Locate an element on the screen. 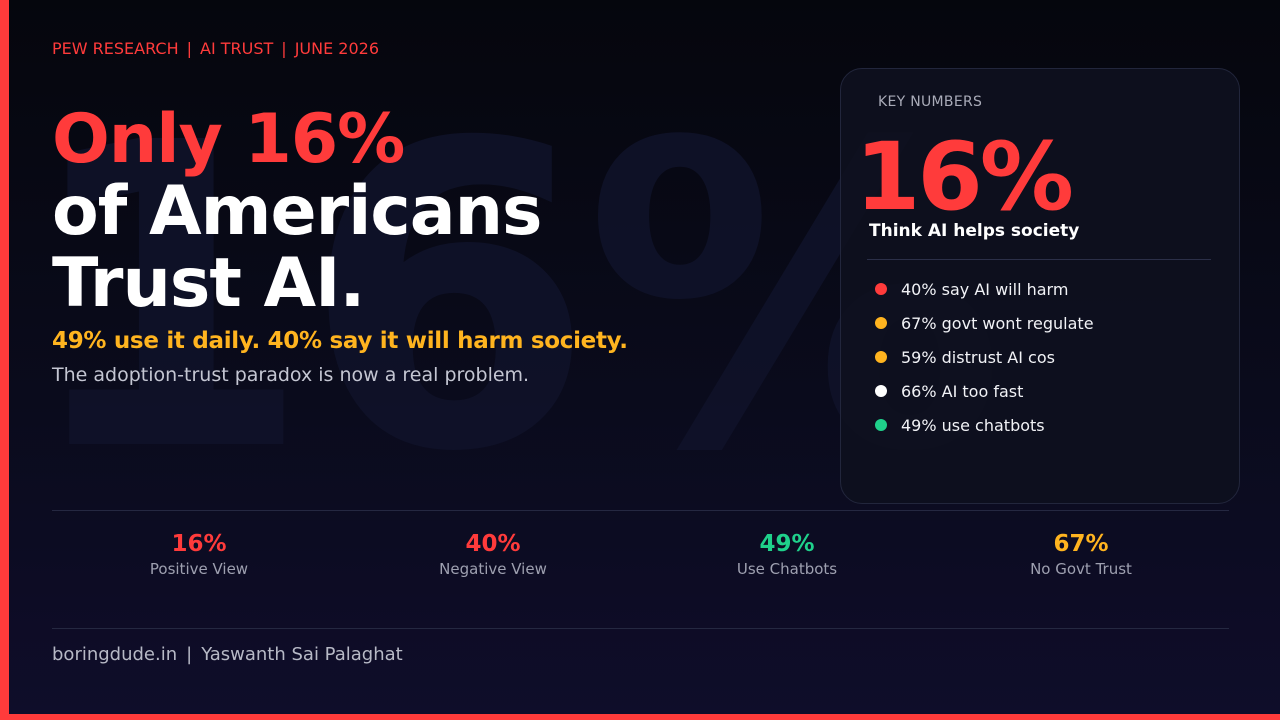 The image size is (1280, 720). metric-negative-view: 40% Negative View is located at coordinates (493, 554).